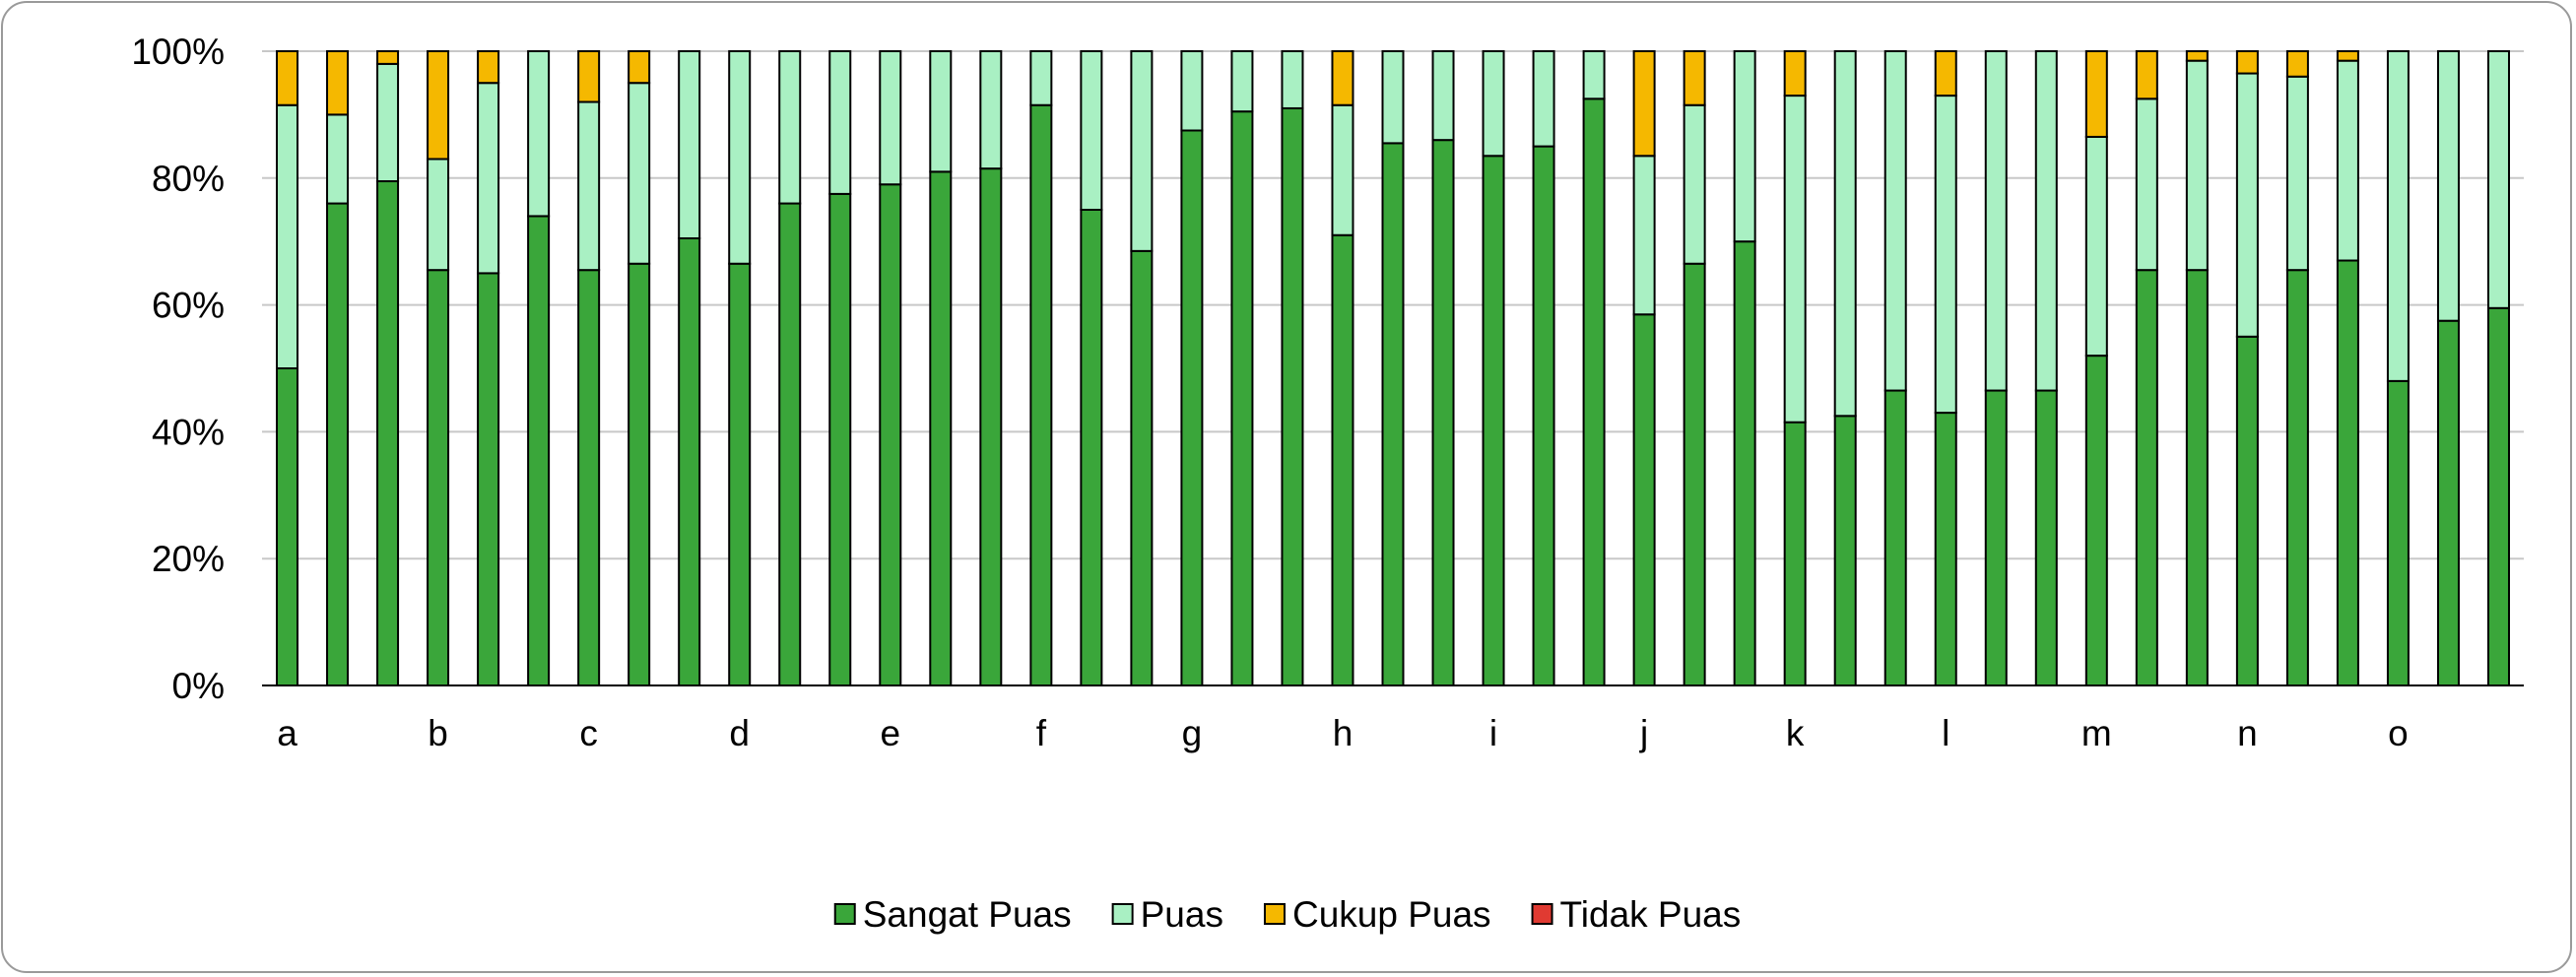  Describe the element at coordinates (1651, 914) in the screenshot. I see `legend-label: Tidak Puas` at that location.